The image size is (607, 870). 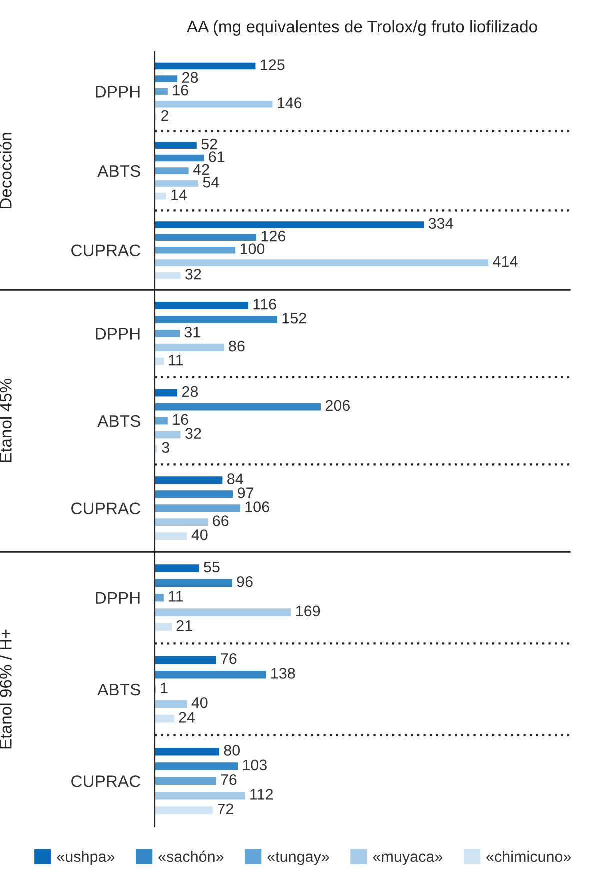 What do you see at coordinates (294, 318) in the screenshot?
I see `data-label: 152` at bounding box center [294, 318].